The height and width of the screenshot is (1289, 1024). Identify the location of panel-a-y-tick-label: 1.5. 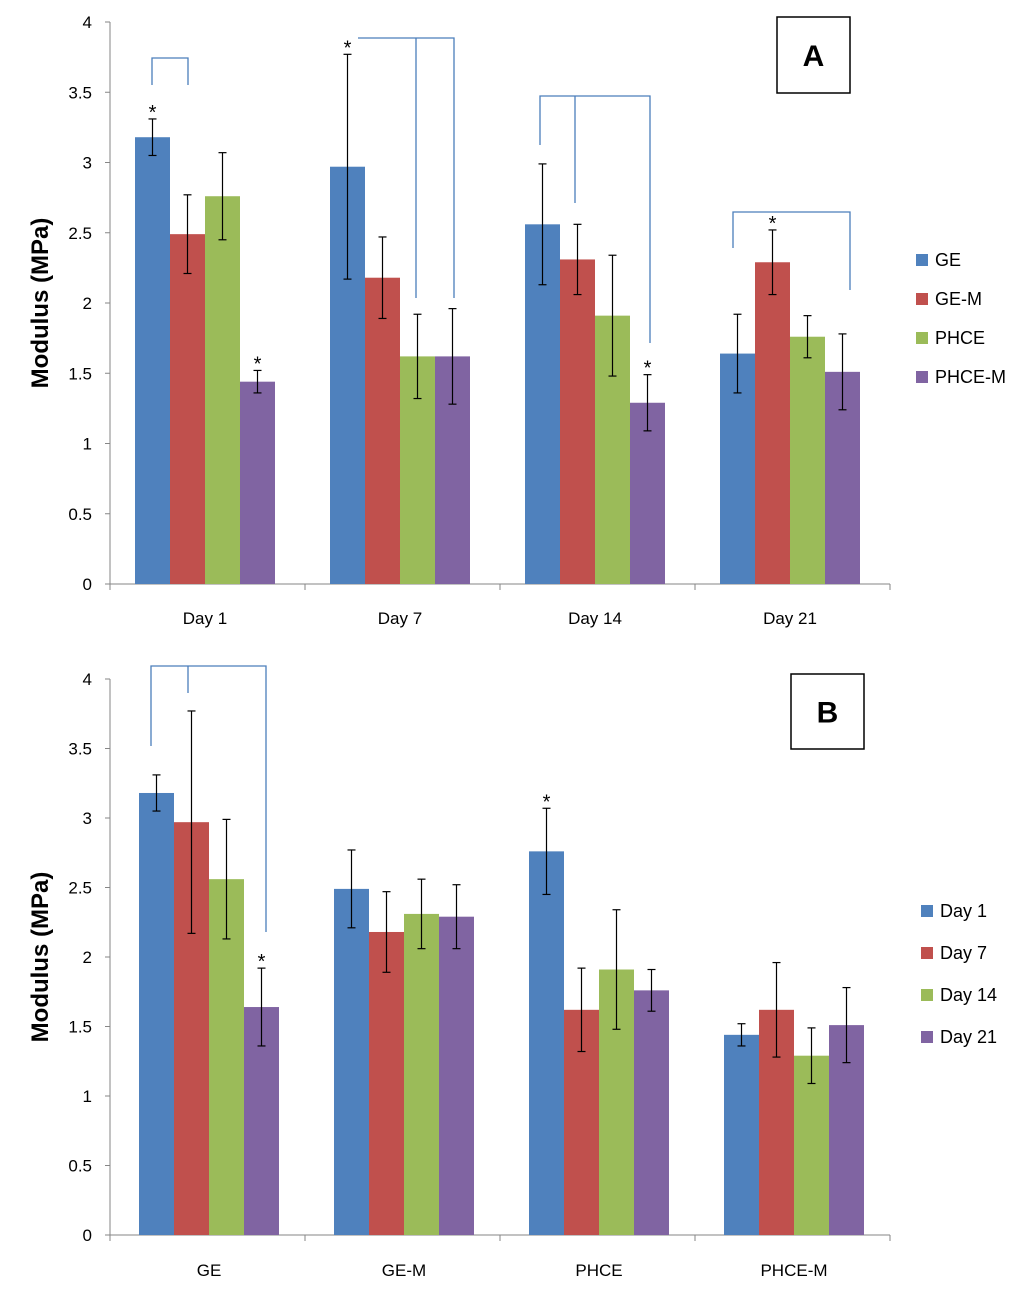
(80, 373).